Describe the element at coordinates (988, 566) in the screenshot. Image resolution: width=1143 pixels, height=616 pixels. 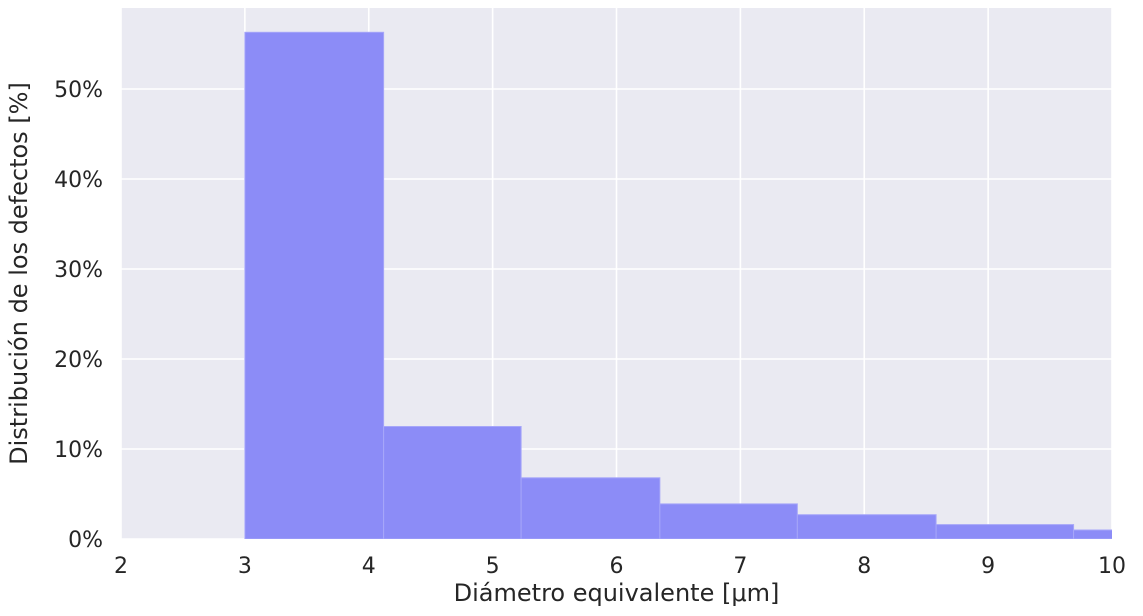
I see `x-tick-label: 9` at that location.